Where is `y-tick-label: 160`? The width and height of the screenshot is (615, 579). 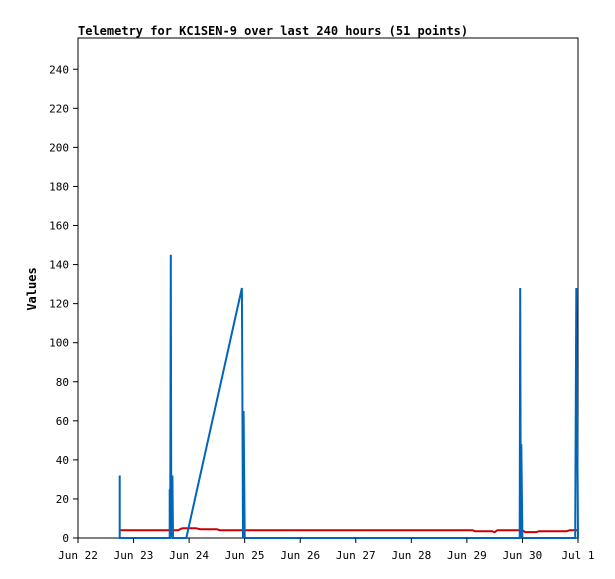
y-tick-label: 160 is located at coordinates (59, 226).